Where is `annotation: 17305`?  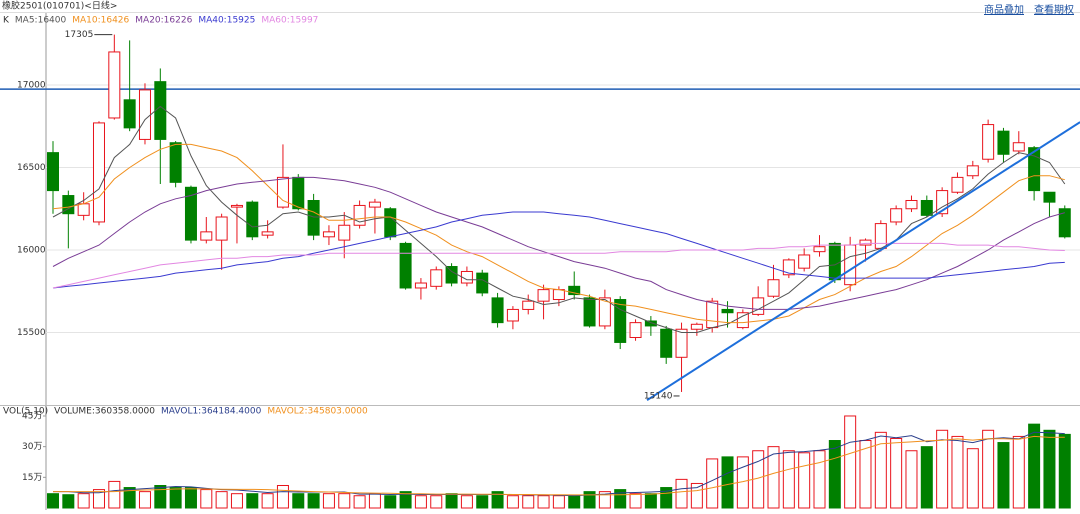
annotation: 17305 is located at coordinates (79, 35).